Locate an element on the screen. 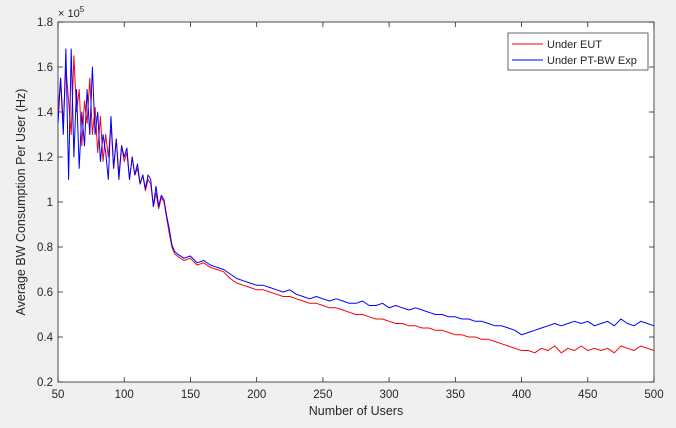 The height and width of the screenshot is (428, 676). y-tick-label: 0.6 is located at coordinates (45, 293).